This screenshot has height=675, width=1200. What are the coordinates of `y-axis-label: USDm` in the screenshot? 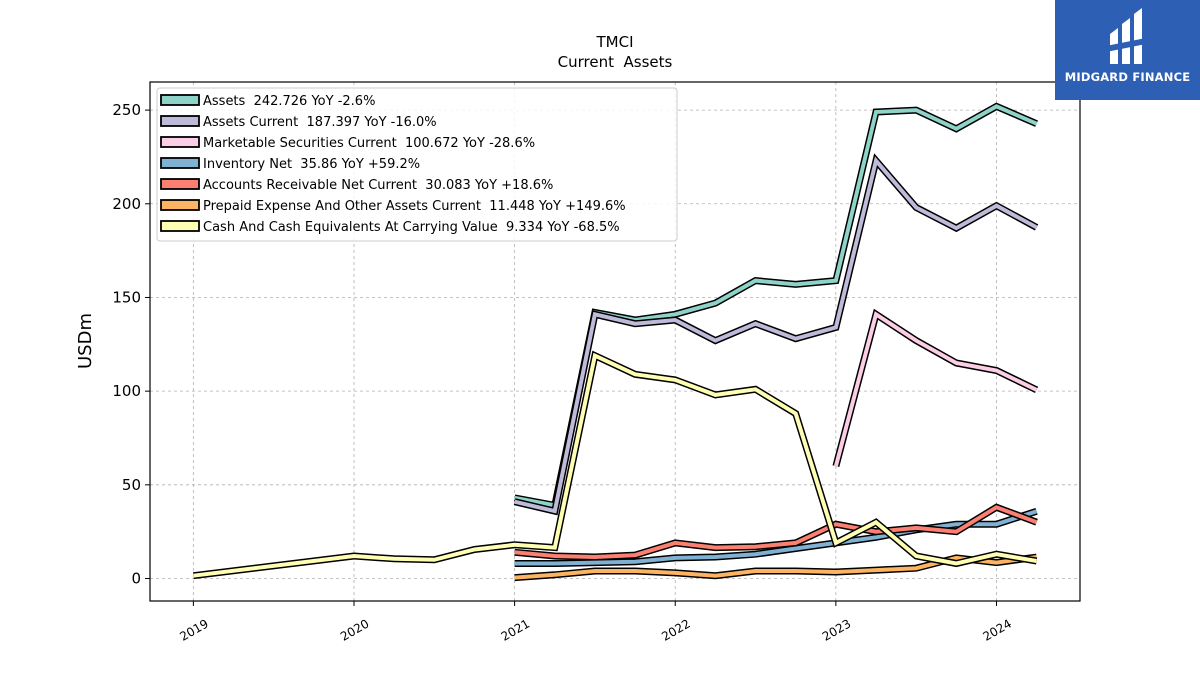 It's located at (85, 341).